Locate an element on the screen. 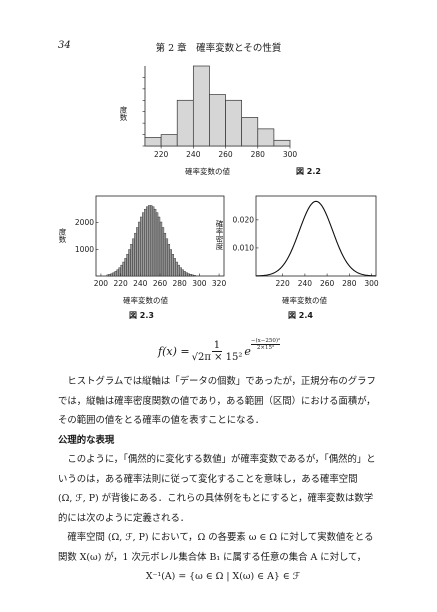  paragraph-line: では，縦軸は確率密度関数の値であり，ある範囲（区間）における面積が， is located at coordinates (217, 401).